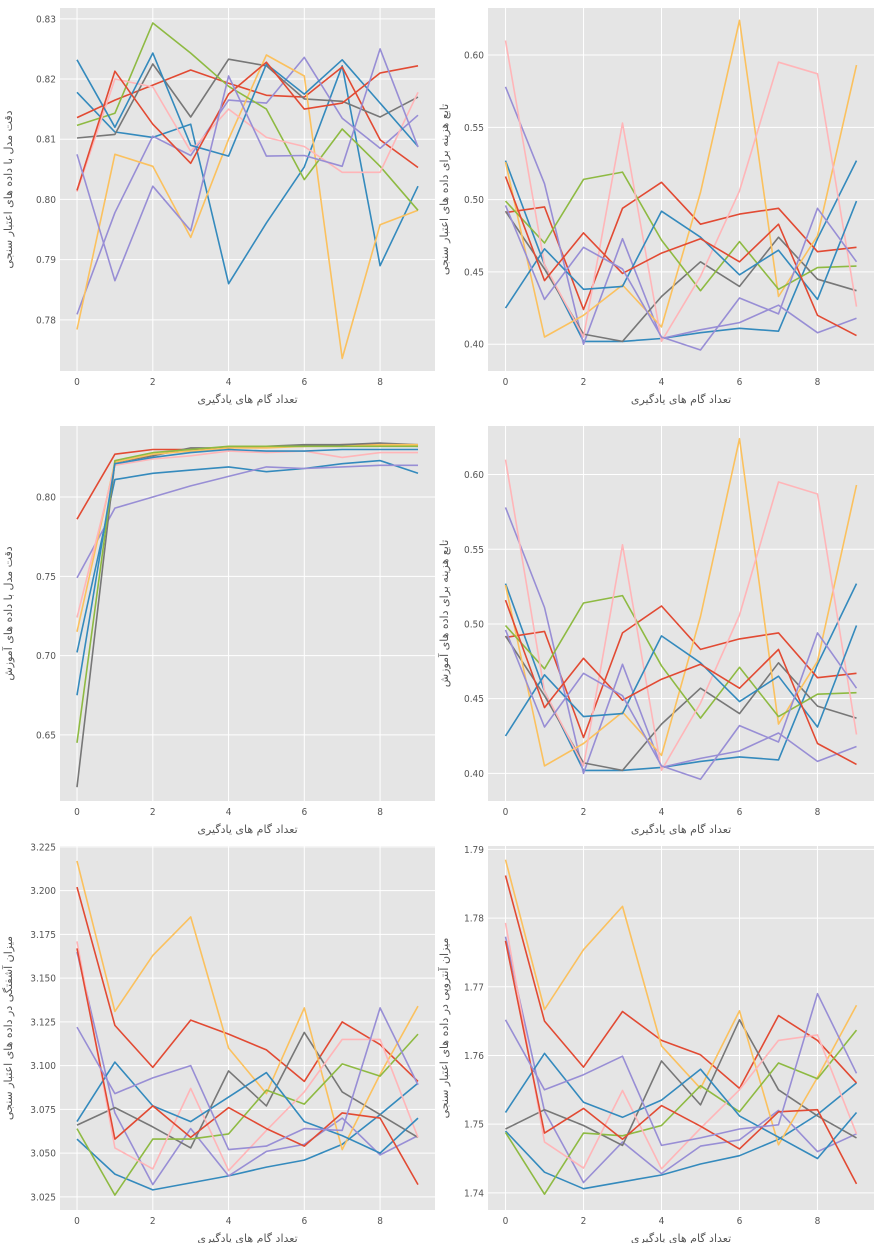  I want to click on y-tick-label: 0.82, so click(46, 80).